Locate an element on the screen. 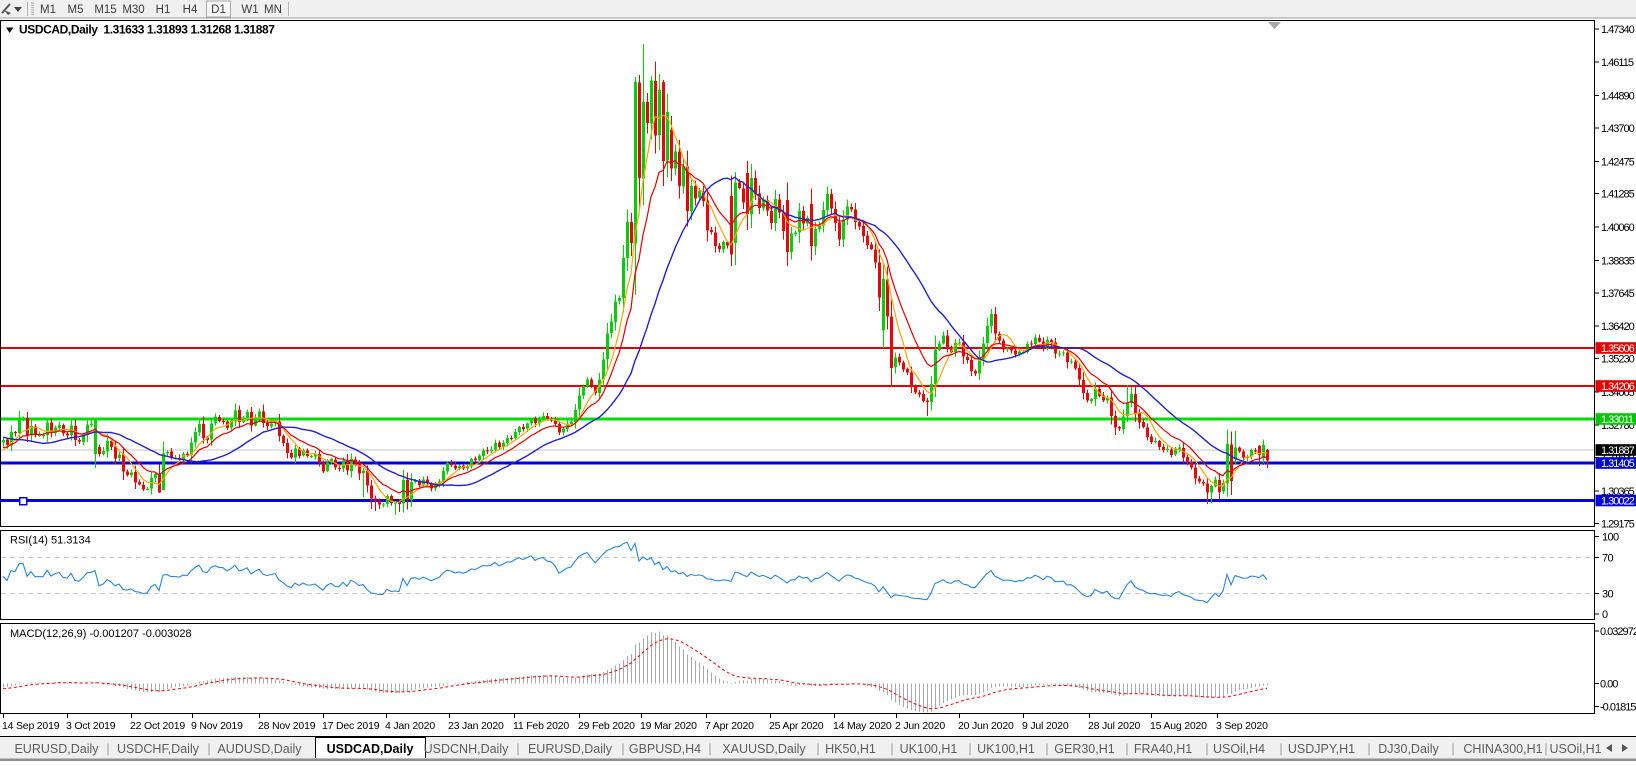  svg-text: 1.35606 is located at coordinates (1618, 349).